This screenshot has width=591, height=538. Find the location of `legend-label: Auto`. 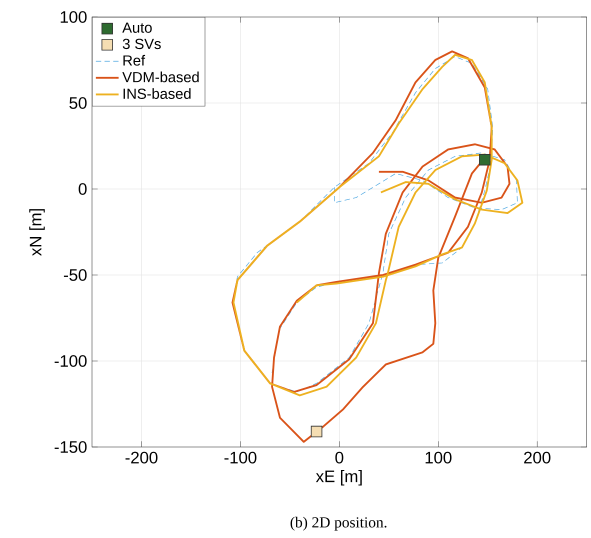

legend-label: Auto is located at coordinates (137, 27).